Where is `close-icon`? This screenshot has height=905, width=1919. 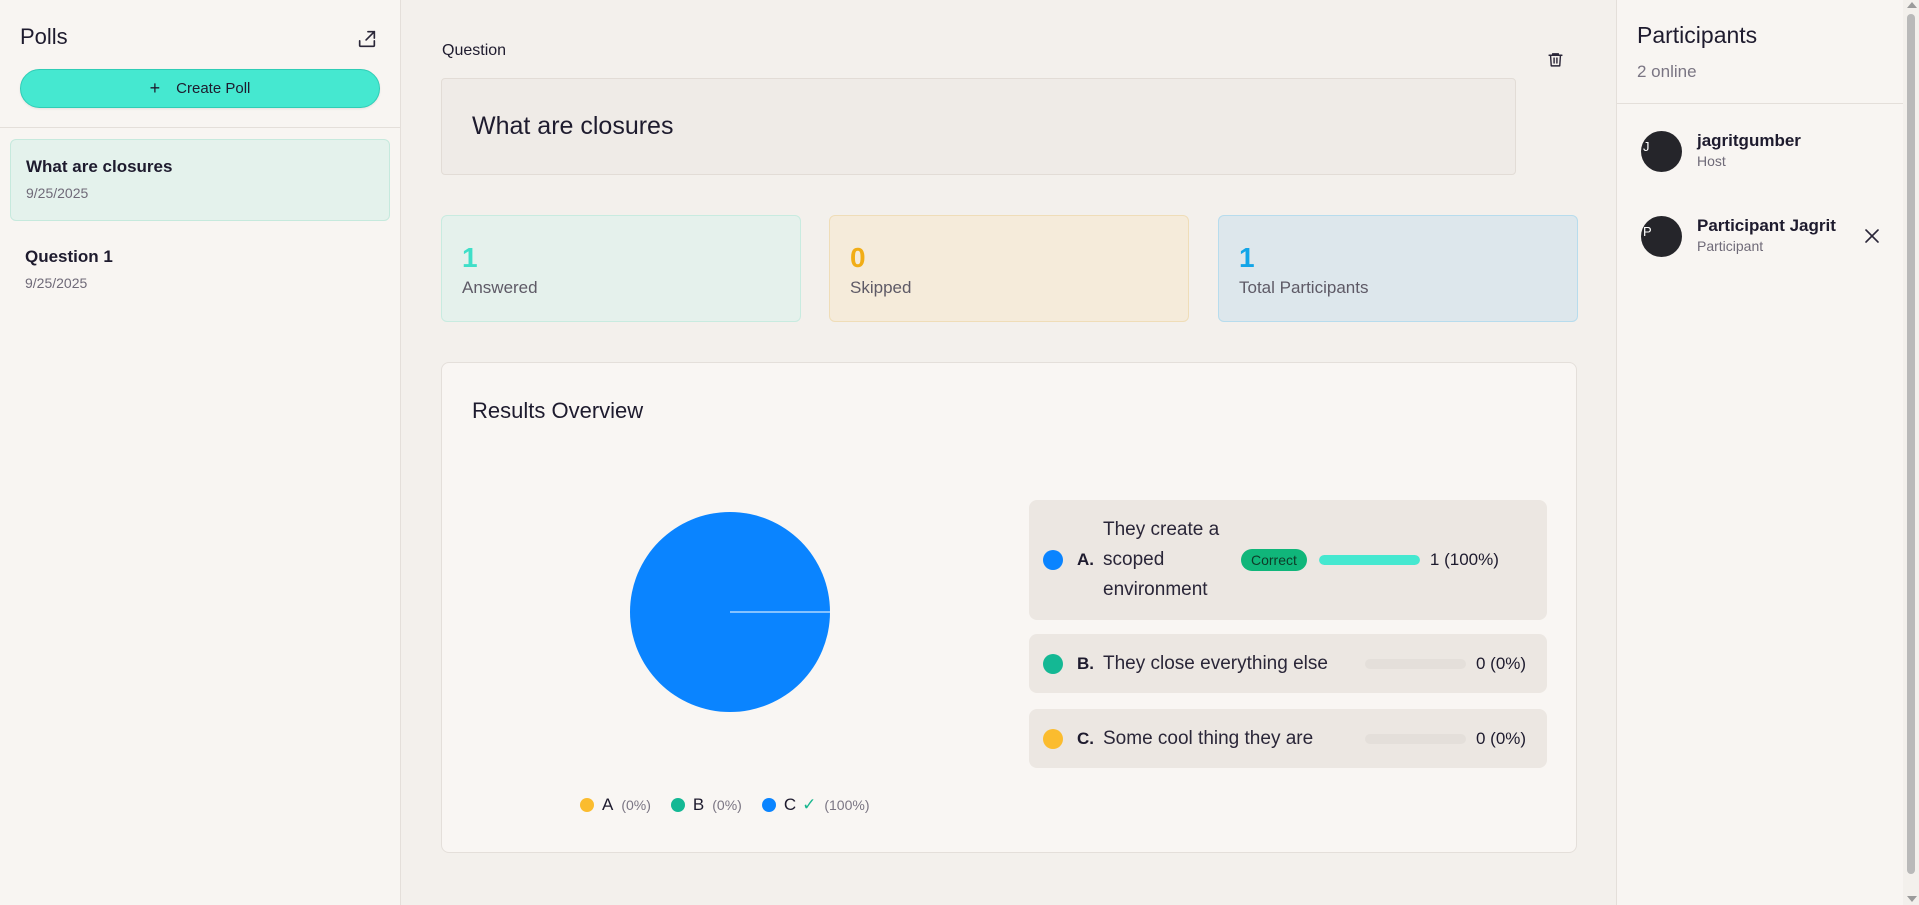
close-icon is located at coordinates (1872, 236).